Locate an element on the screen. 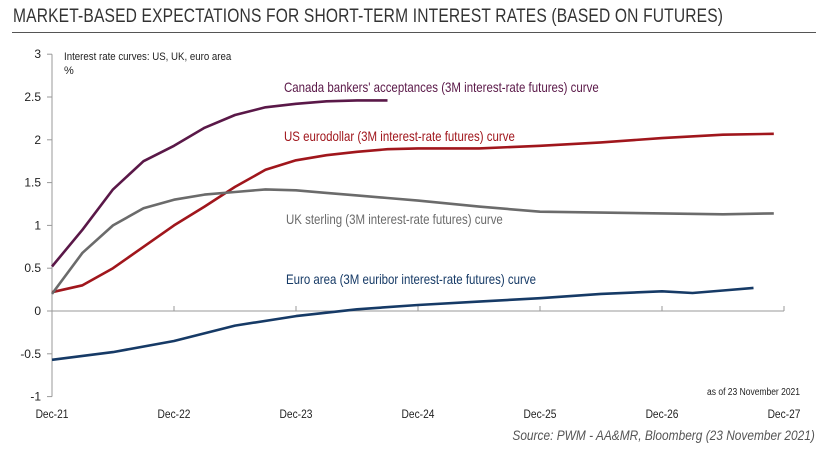  x-tick-label: Dec-27 is located at coordinates (784, 414).